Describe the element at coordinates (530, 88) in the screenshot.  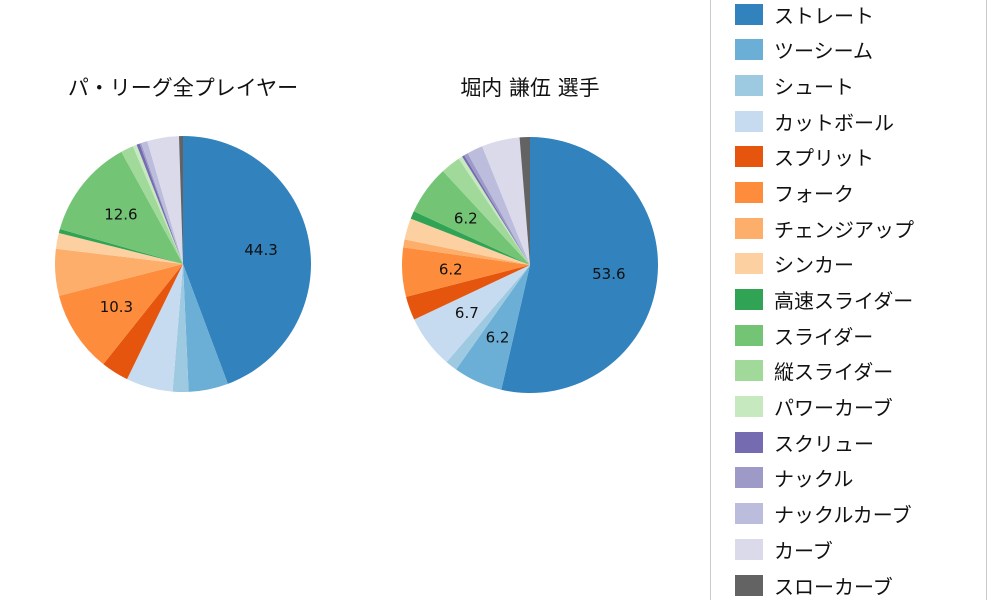
I see `right-pie-title: 堀内 謙伍 選手` at that location.